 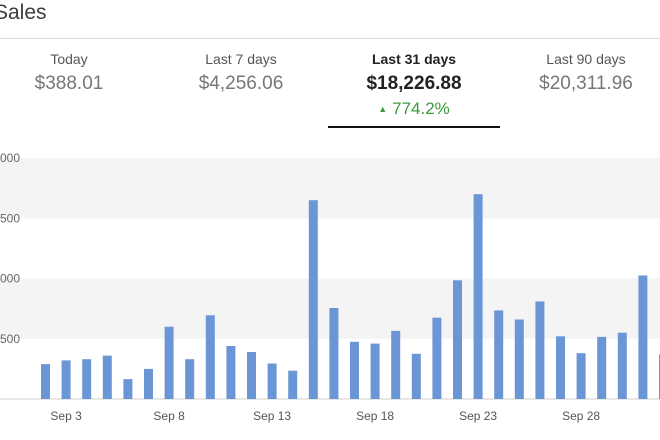 I want to click on y-tick-label: 1,000, so click(x=10, y=279).